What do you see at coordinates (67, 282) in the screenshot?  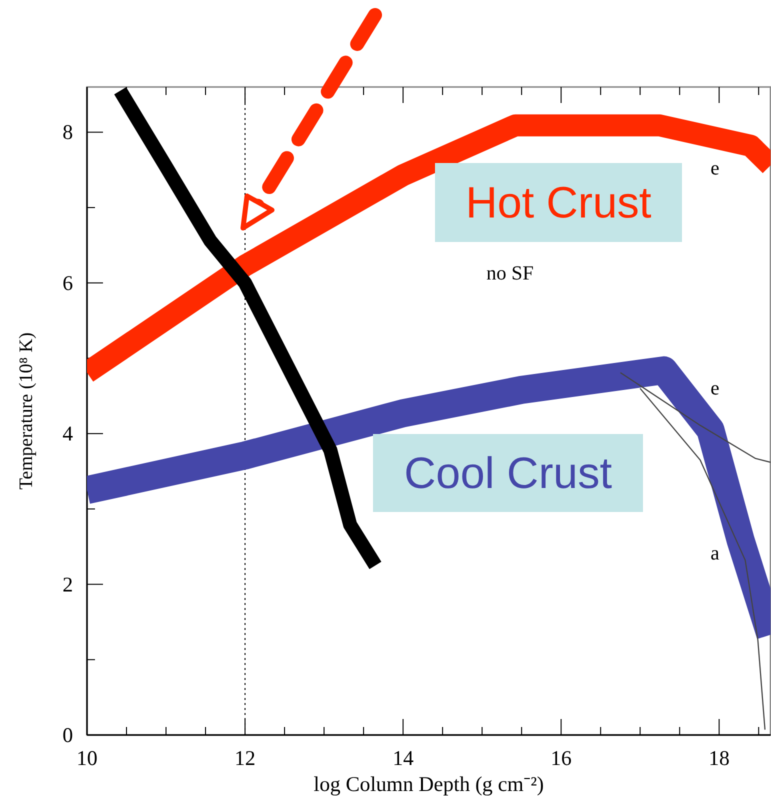 I see `y-tick-label: 6` at bounding box center [67, 282].